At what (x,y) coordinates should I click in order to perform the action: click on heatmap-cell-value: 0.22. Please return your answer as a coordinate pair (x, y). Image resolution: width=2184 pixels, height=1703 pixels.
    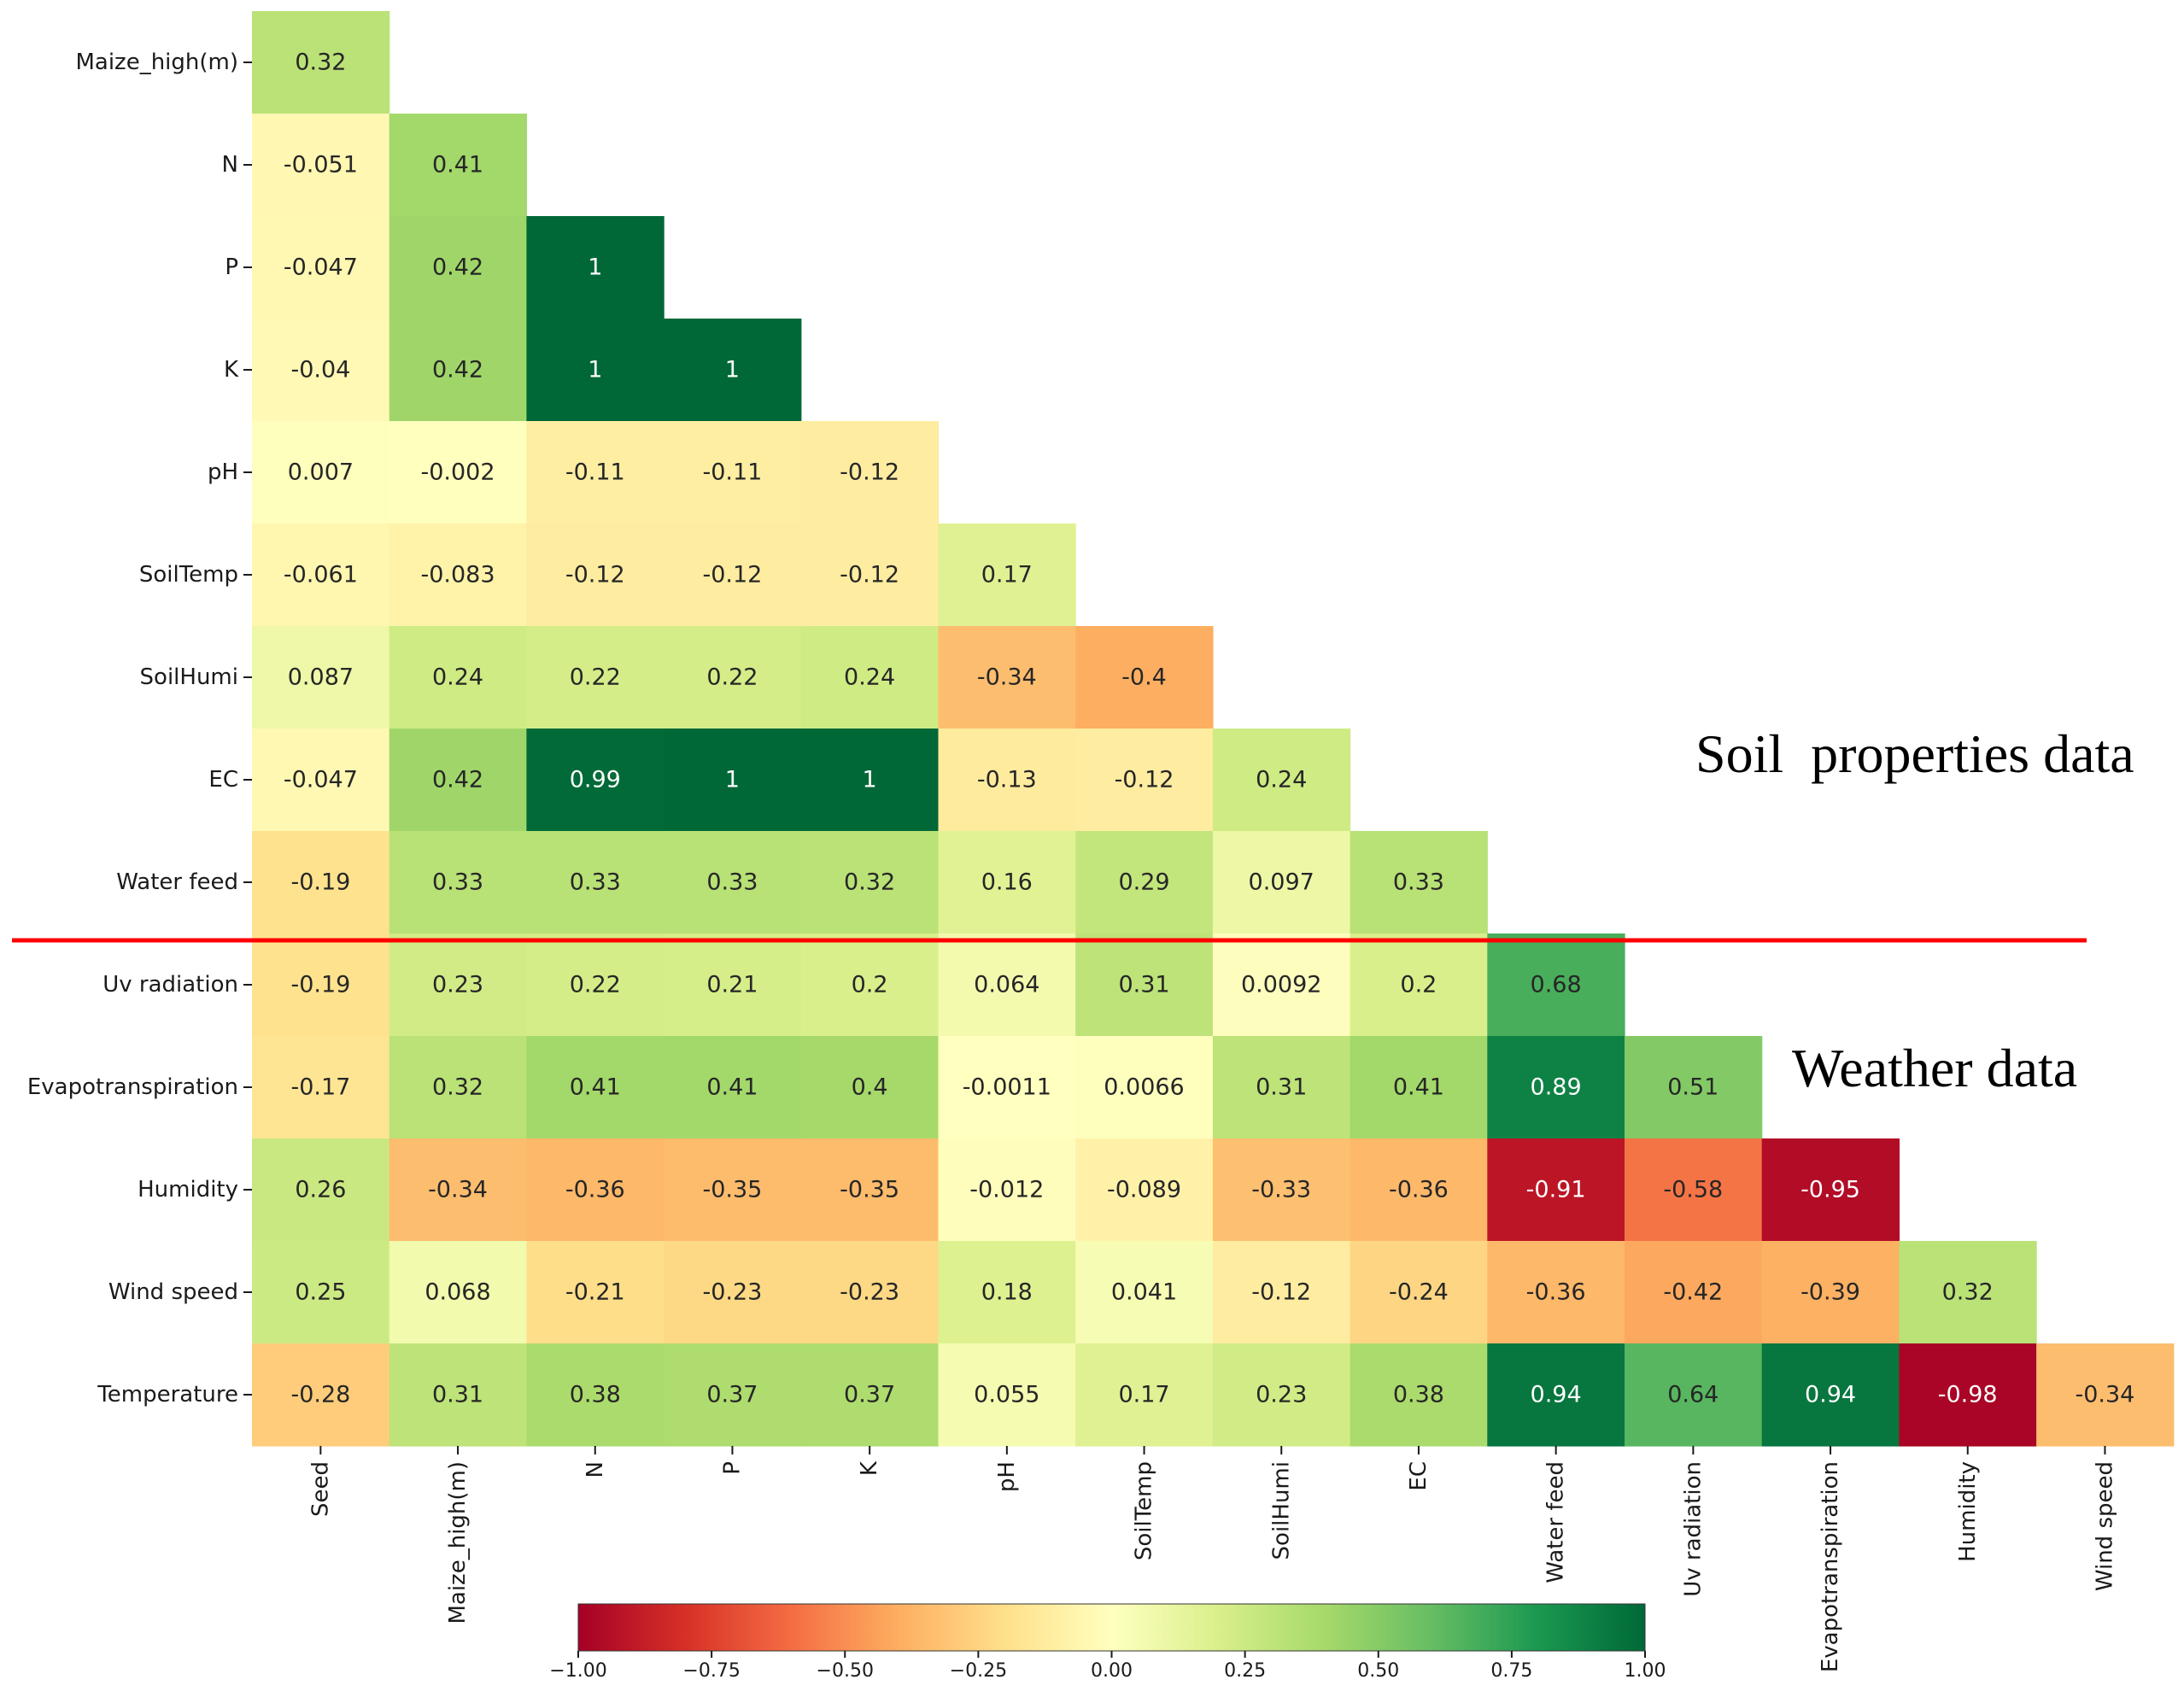
    Looking at the image, I should click on (595, 985).